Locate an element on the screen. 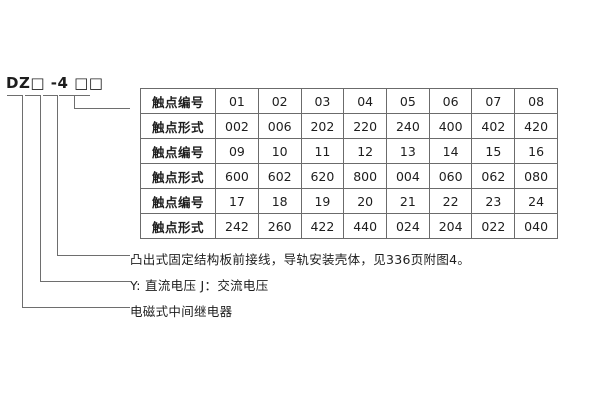 Image resolution: width=600 pixels, height=400 pixels. leader-line-1-vertical is located at coordinates (22, 201).